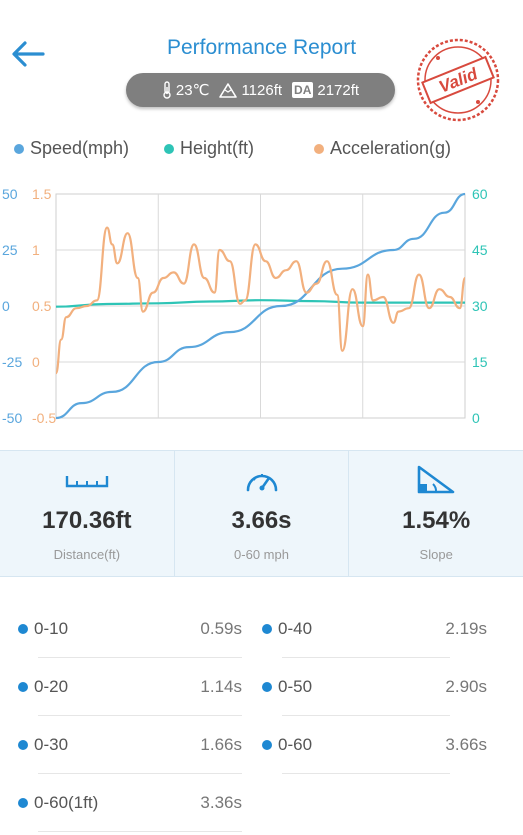 Image resolution: width=523 pixels, height=835 pixels. I want to click on density-altitude-value: 2172ft, so click(338, 90).